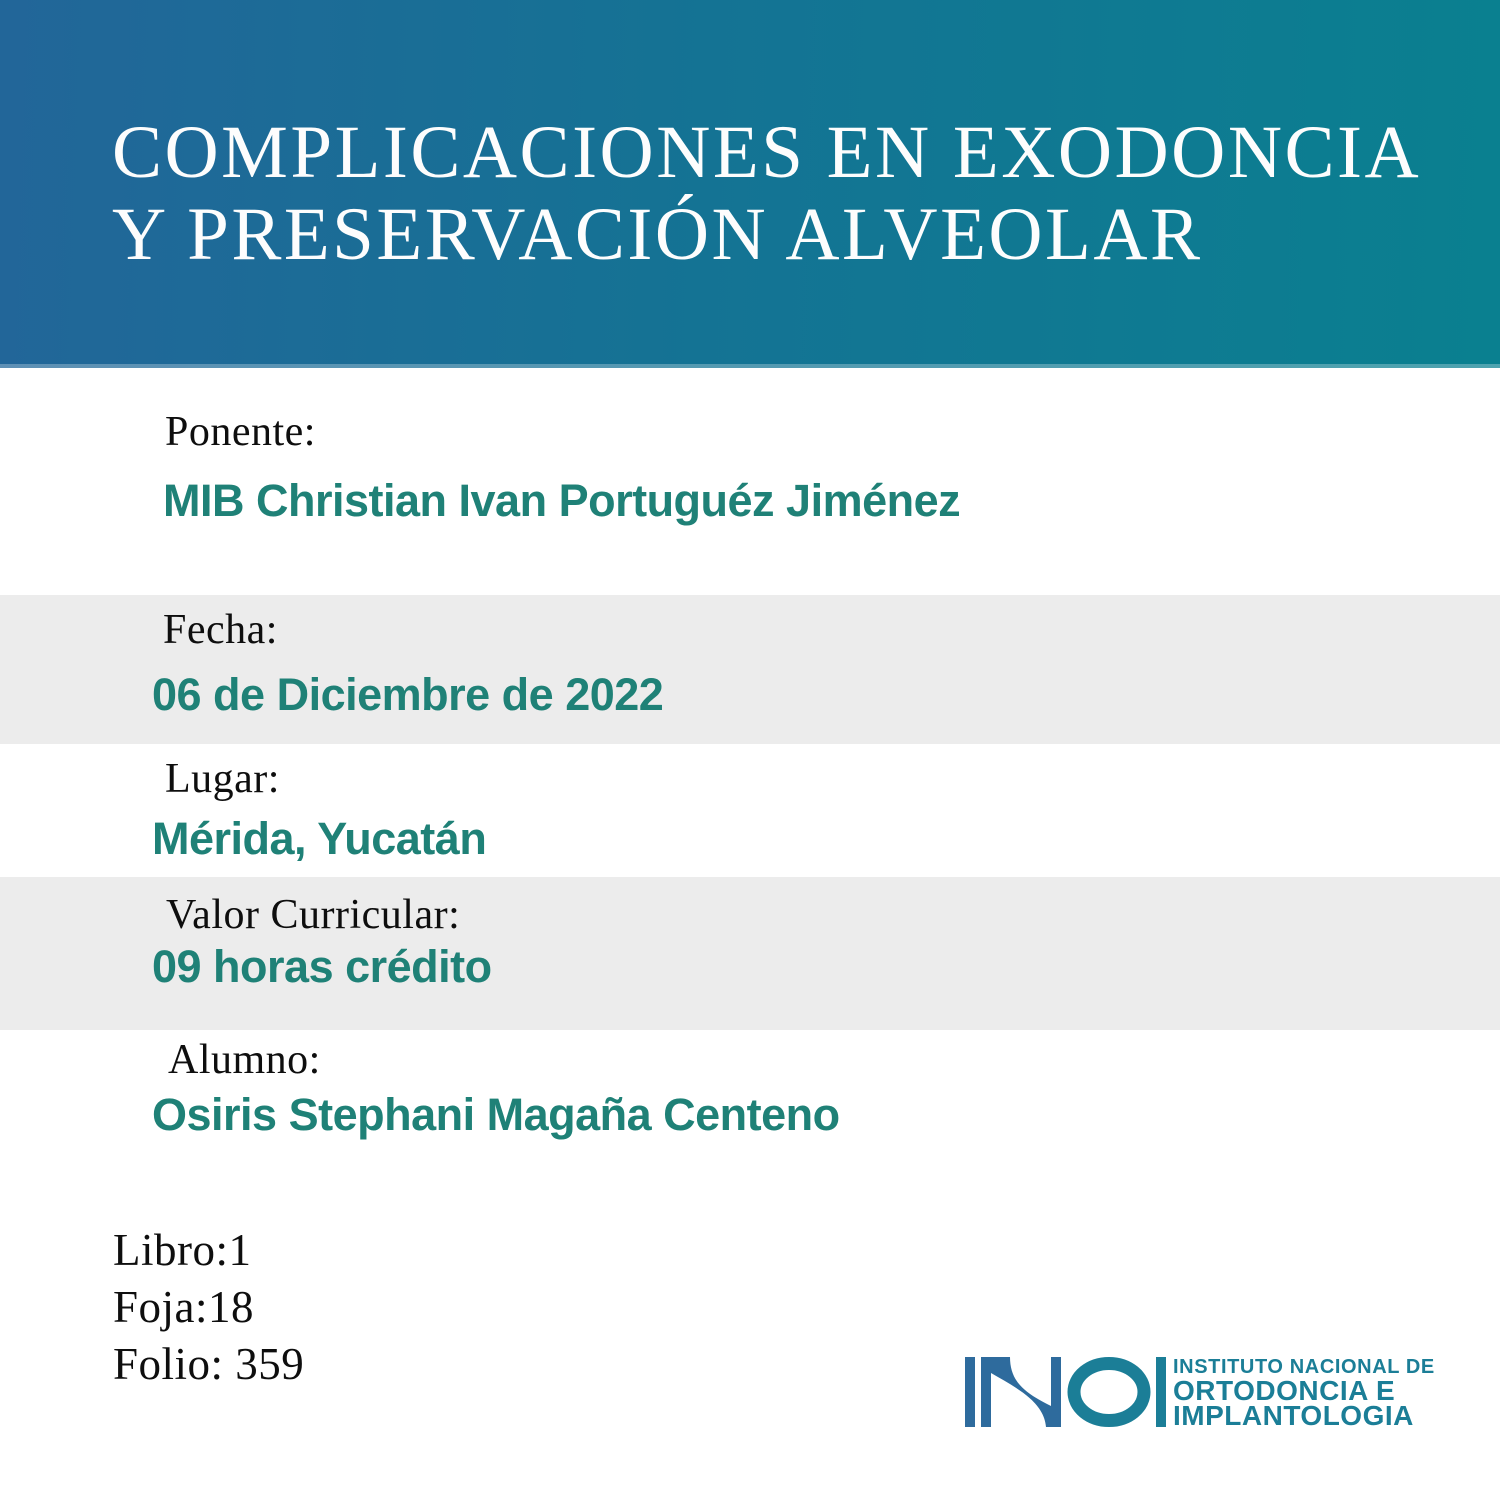  I want to click on libro-line: Libro:1, so click(182, 1250).